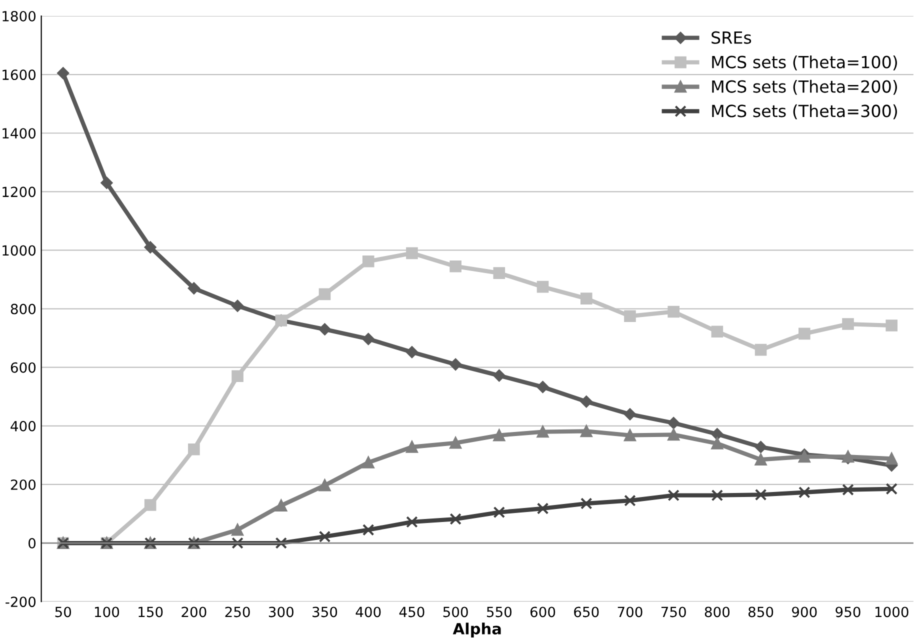 This screenshot has width=918, height=640. Describe the element at coordinates (281, 612) in the screenshot. I see `x-tick-label: 300` at that location.